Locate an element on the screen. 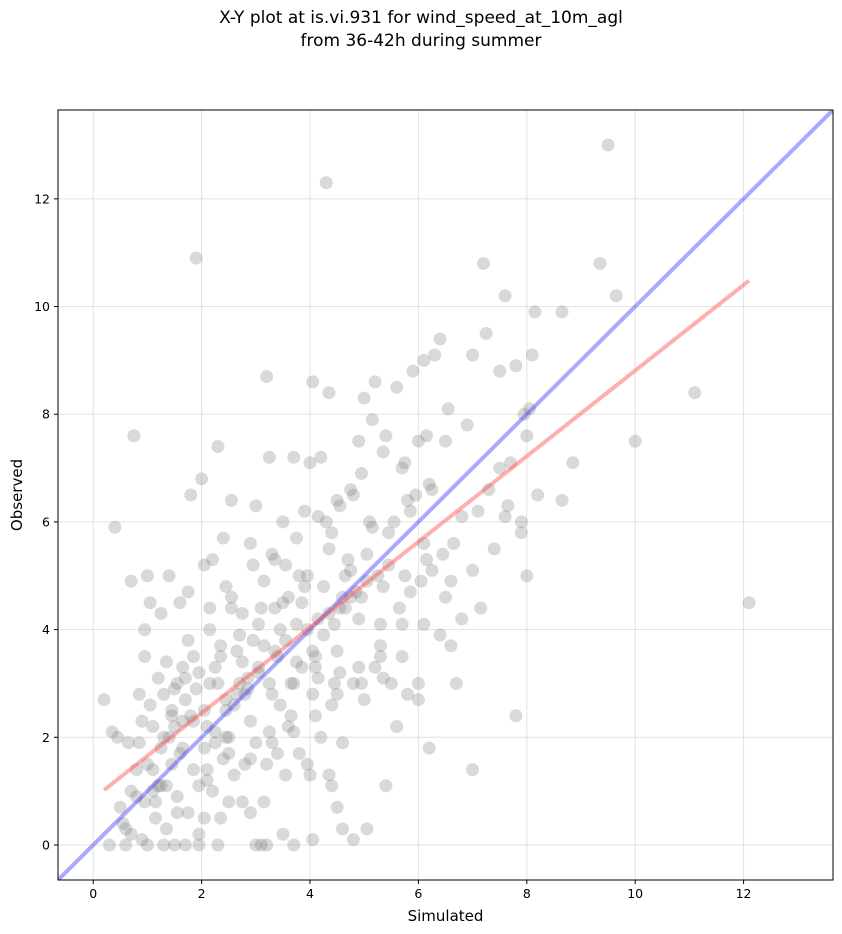 This screenshot has width=842, height=934. x-axis-ticks: 0 2 4 6 8 10 12 is located at coordinates (420, 890).